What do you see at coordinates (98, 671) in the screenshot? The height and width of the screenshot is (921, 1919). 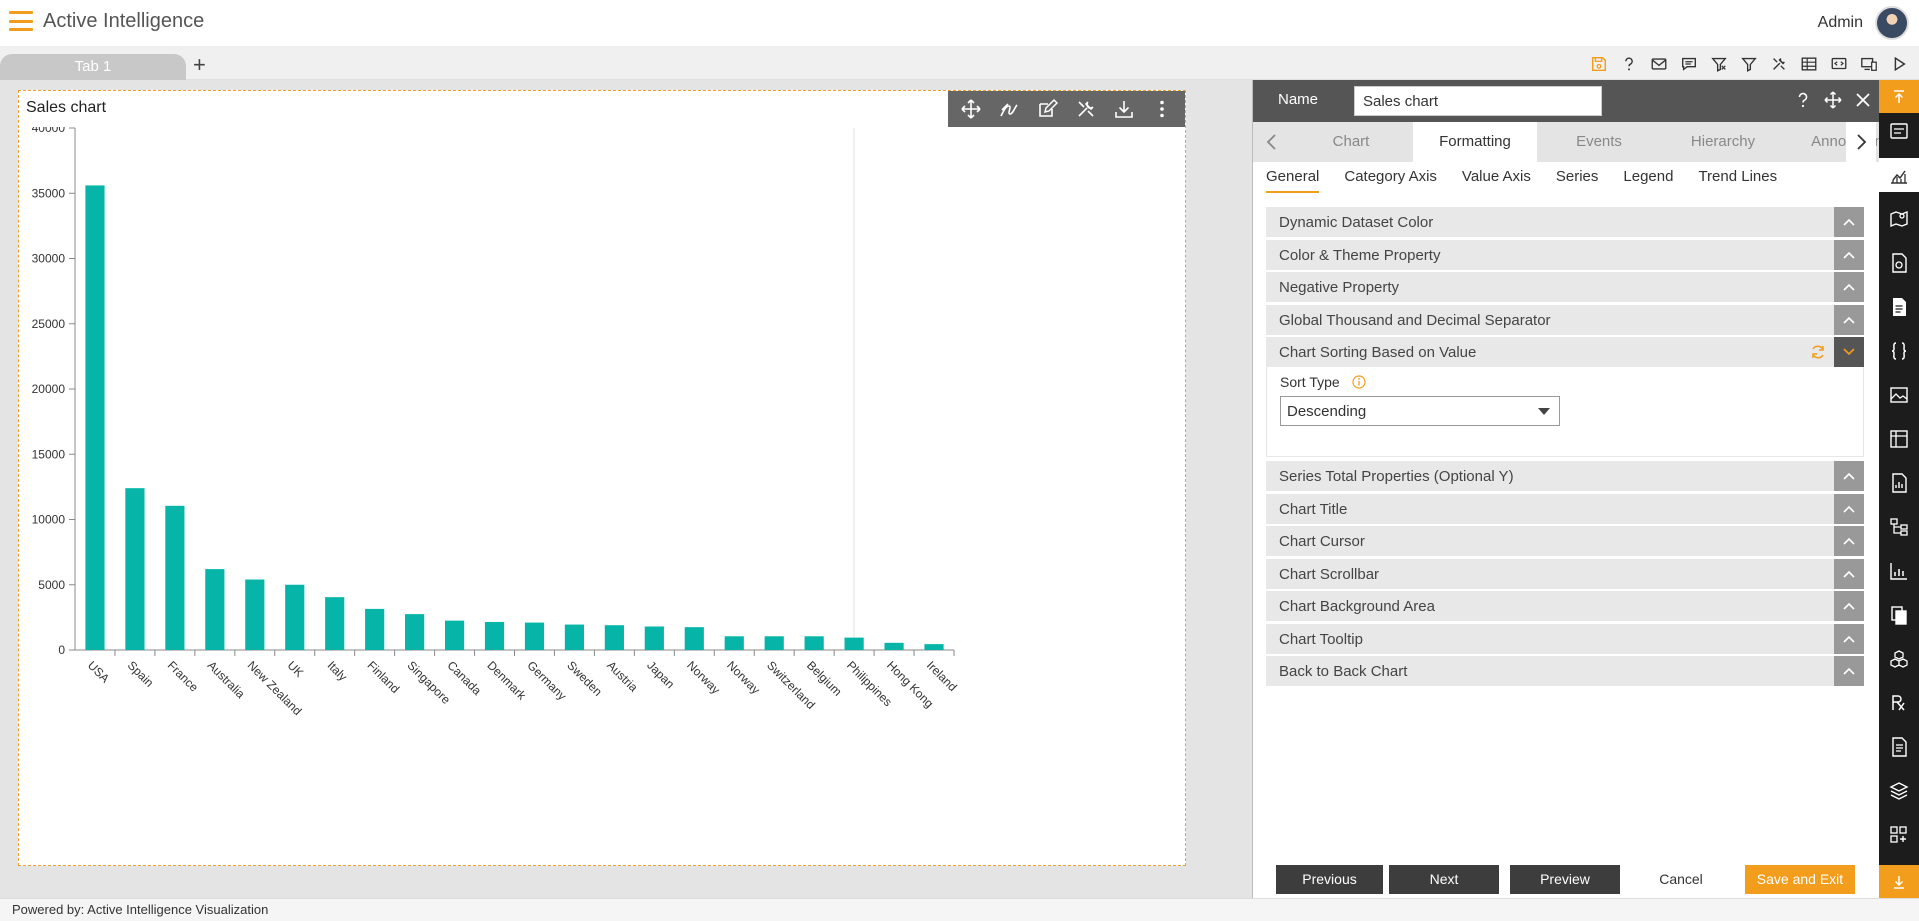 I see `x-tick-label: USA` at bounding box center [98, 671].